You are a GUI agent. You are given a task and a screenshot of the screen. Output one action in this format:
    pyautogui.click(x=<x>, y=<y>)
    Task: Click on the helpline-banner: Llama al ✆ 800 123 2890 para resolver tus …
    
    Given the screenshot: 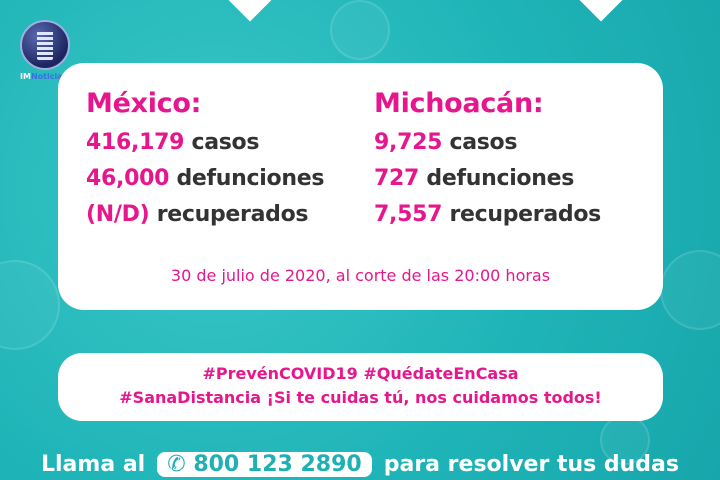 What is the action you would take?
    pyautogui.click(x=360, y=464)
    